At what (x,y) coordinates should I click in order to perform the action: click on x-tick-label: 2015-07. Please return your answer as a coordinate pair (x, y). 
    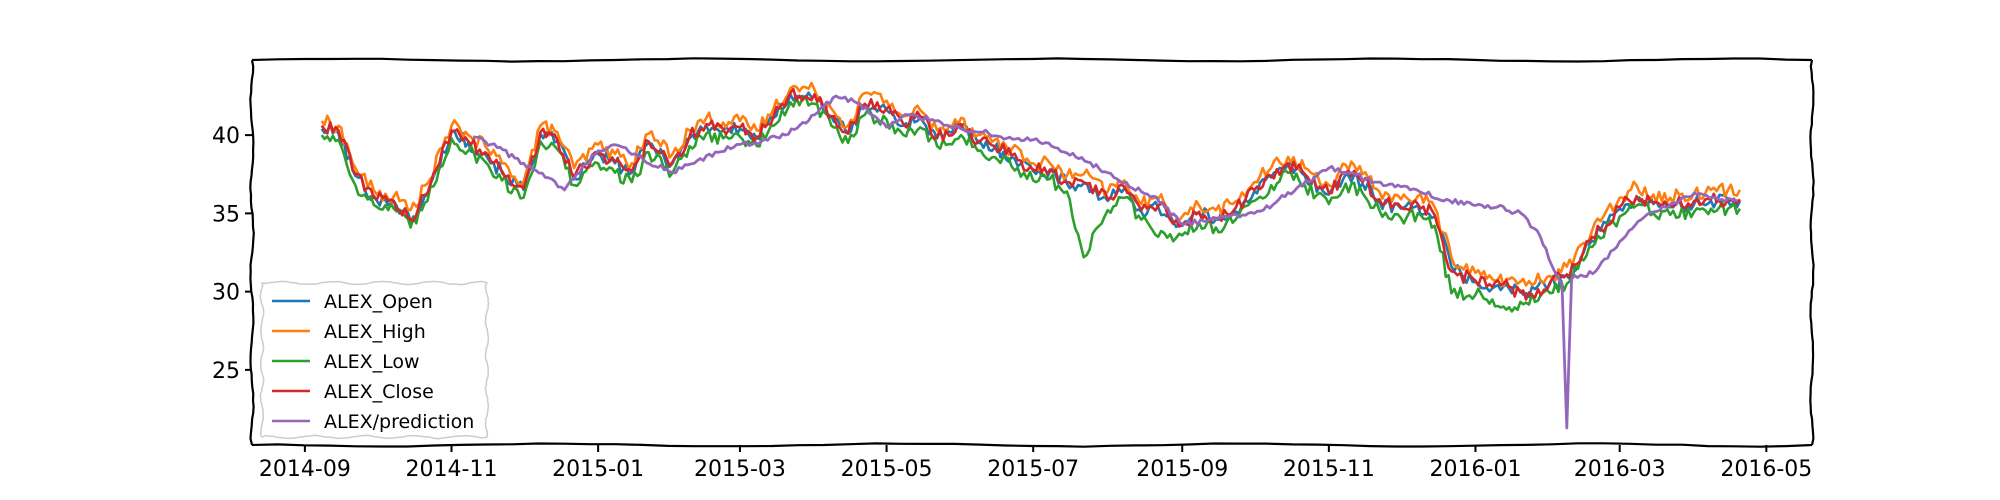
    Looking at the image, I should click on (1033, 469).